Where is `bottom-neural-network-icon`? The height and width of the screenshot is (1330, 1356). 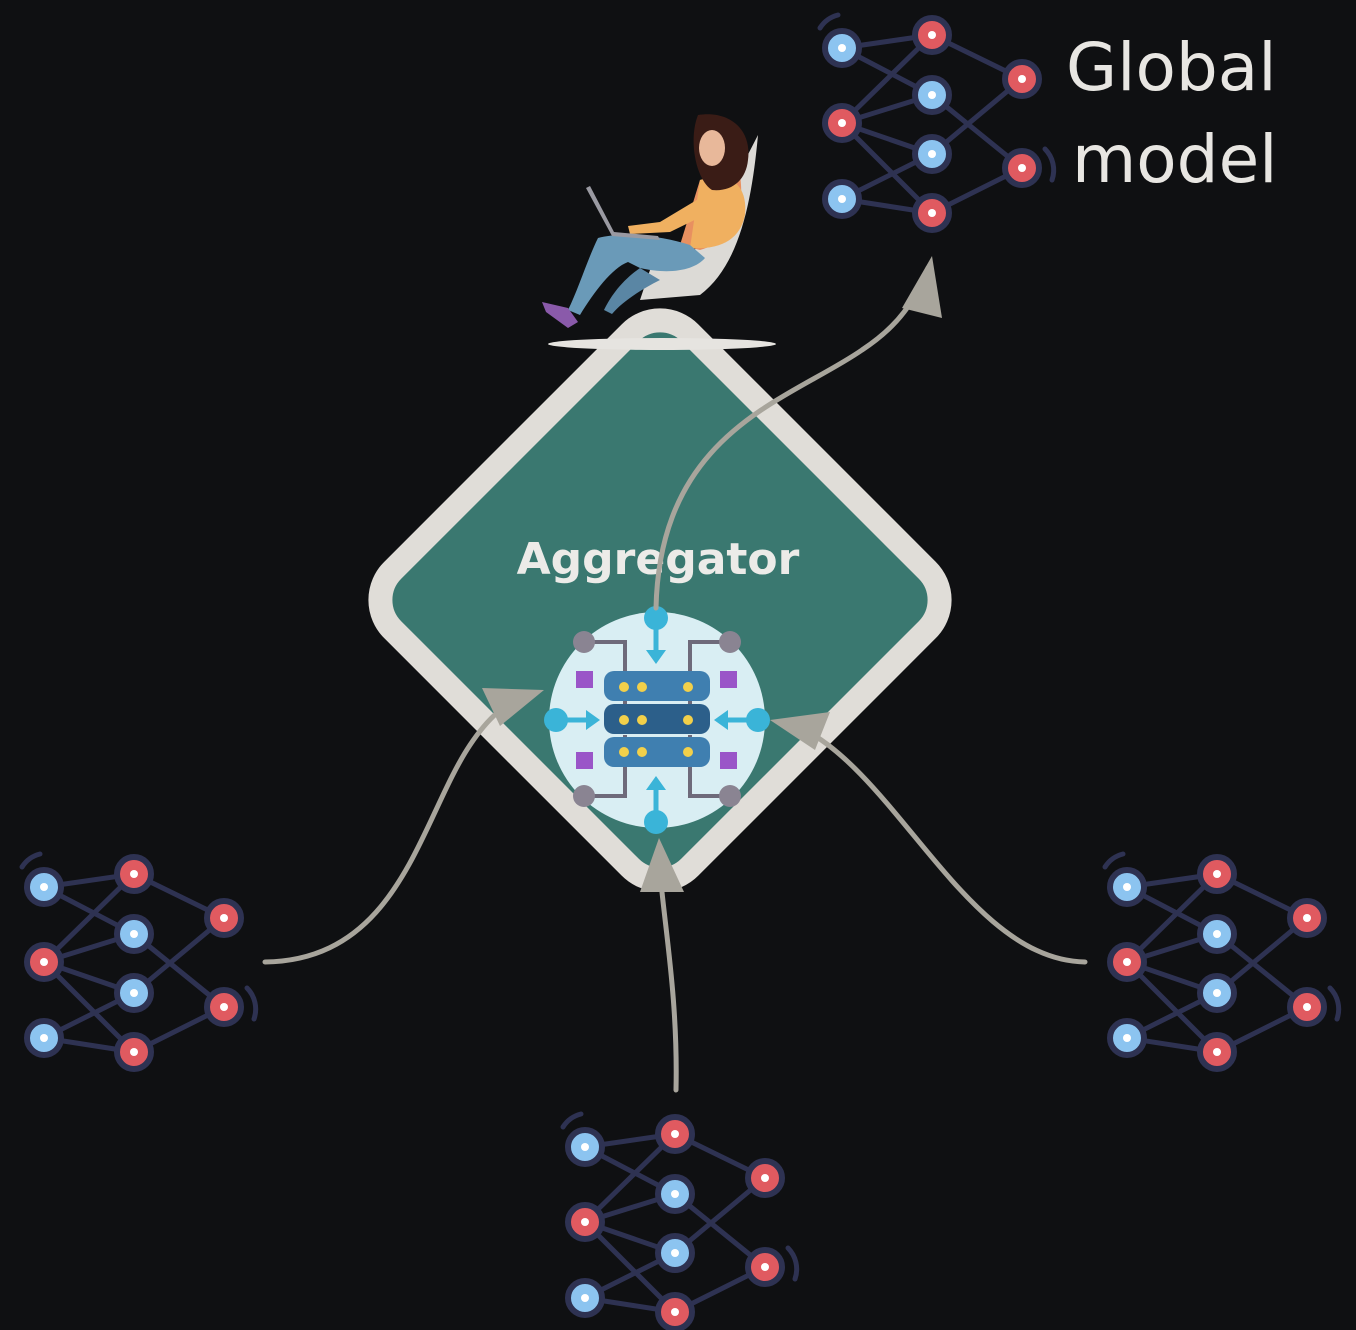
bottom-neural-network-icon is located at coordinates (680, 1221).